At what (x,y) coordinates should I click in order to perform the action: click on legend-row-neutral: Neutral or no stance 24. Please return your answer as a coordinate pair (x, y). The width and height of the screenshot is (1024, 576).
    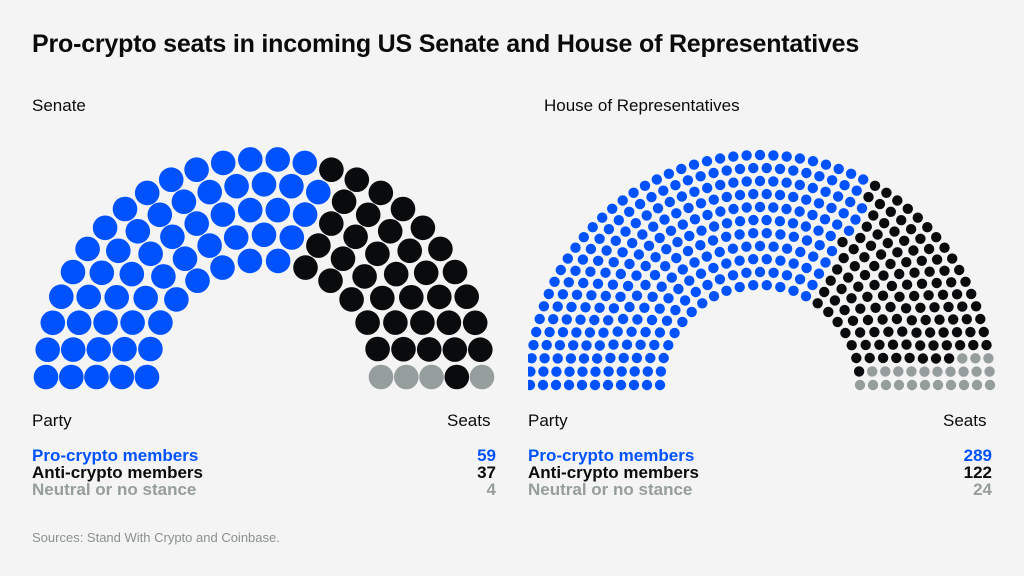
    Looking at the image, I should click on (760, 489).